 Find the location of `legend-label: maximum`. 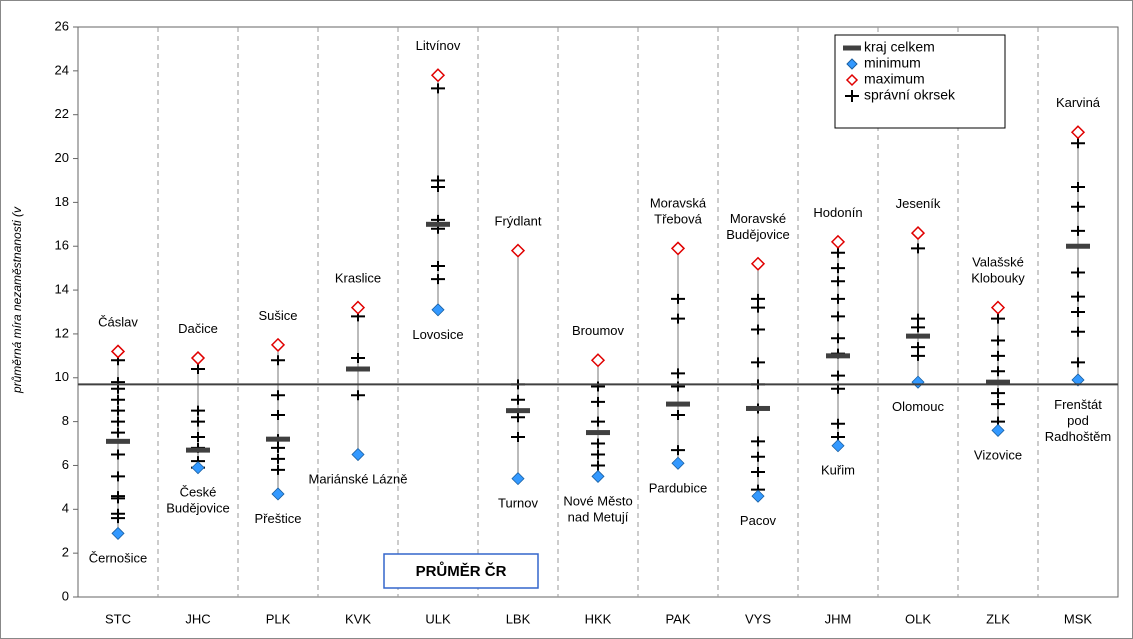

legend-label: maximum is located at coordinates (894, 79).